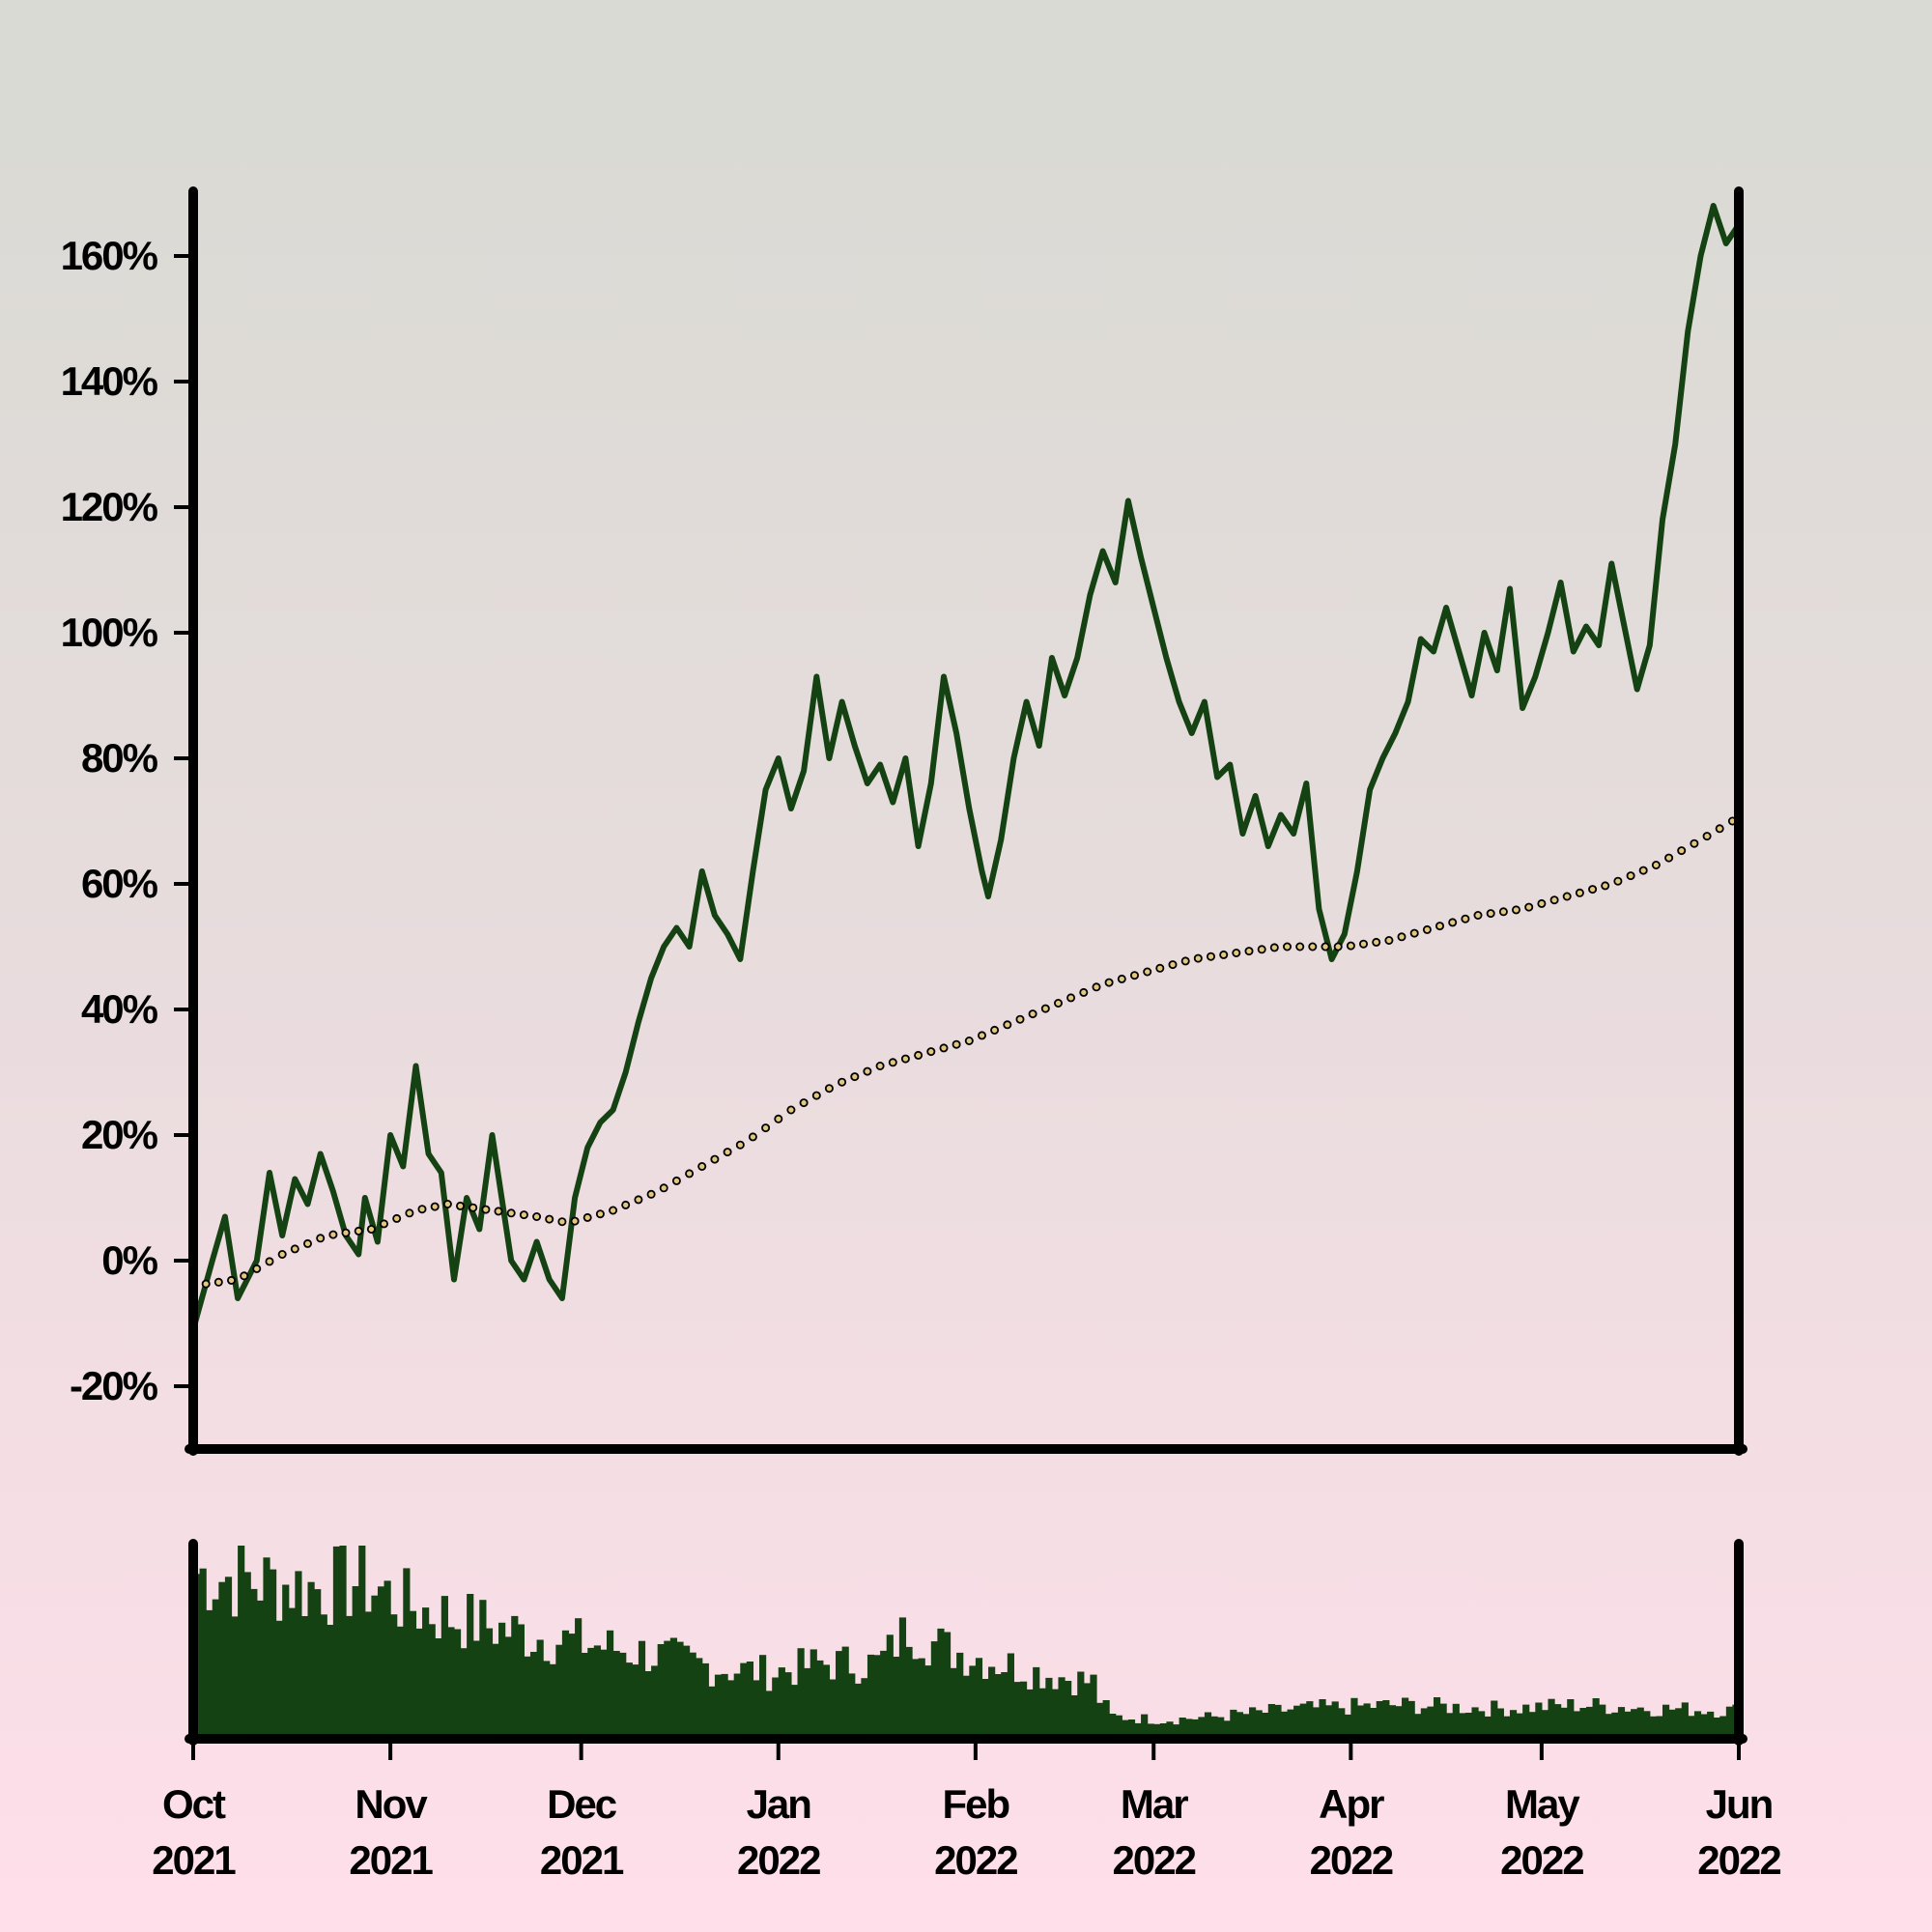 The height and width of the screenshot is (1932, 1932). I want to click on y-tick-label: 140%, so click(109, 381).